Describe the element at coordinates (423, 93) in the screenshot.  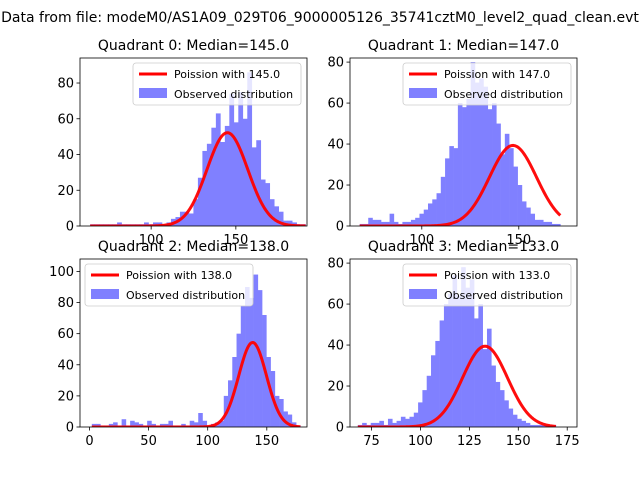
I see `legend-bar-swatch` at that location.